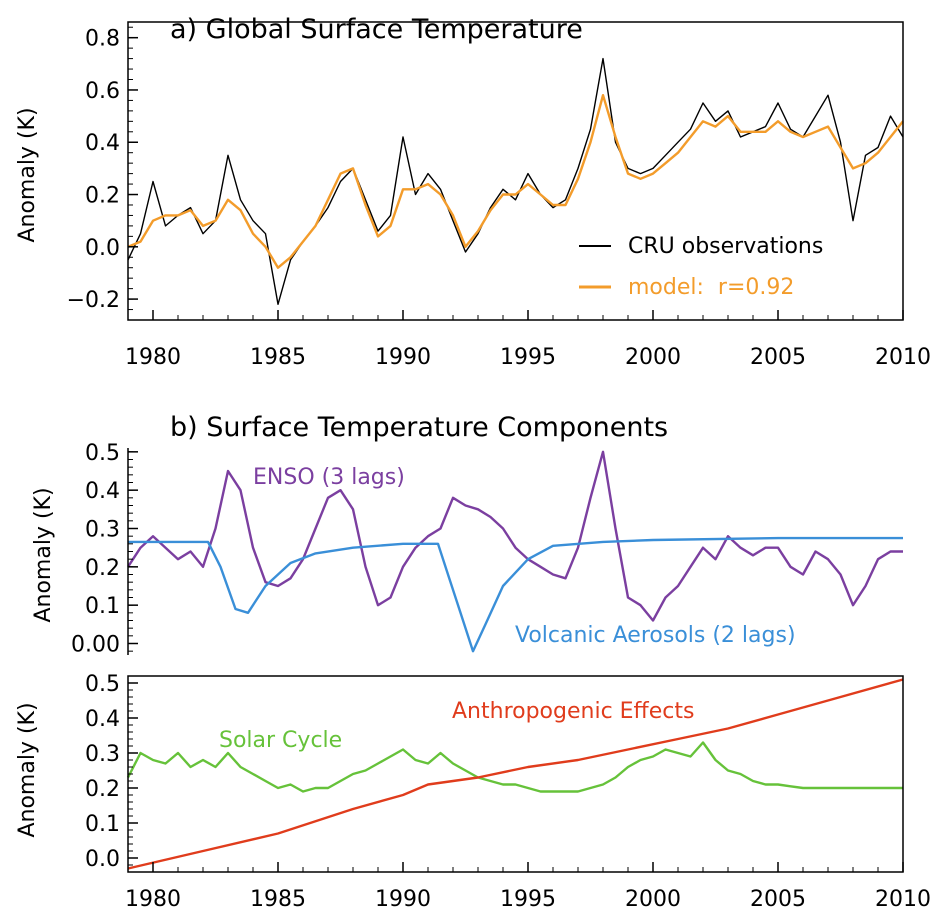 This screenshot has width=936, height=914. What do you see at coordinates (102, 91) in the screenshot?
I see `y-tick-label-a-4: 0.6` at bounding box center [102, 91].